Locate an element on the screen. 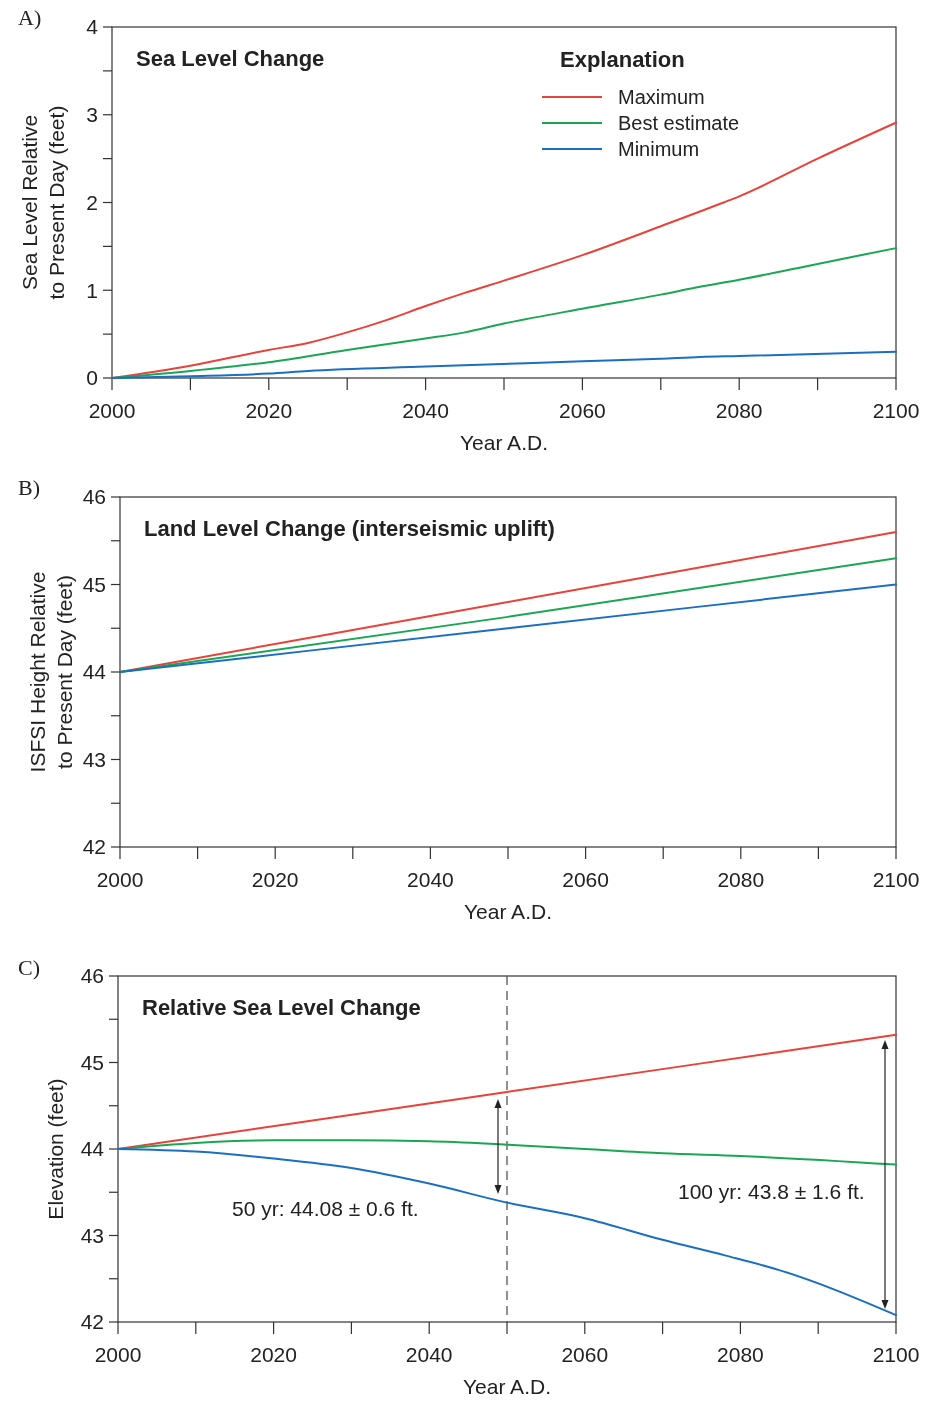 The height and width of the screenshot is (1410, 931). text: C) is located at coordinates (29, 967).